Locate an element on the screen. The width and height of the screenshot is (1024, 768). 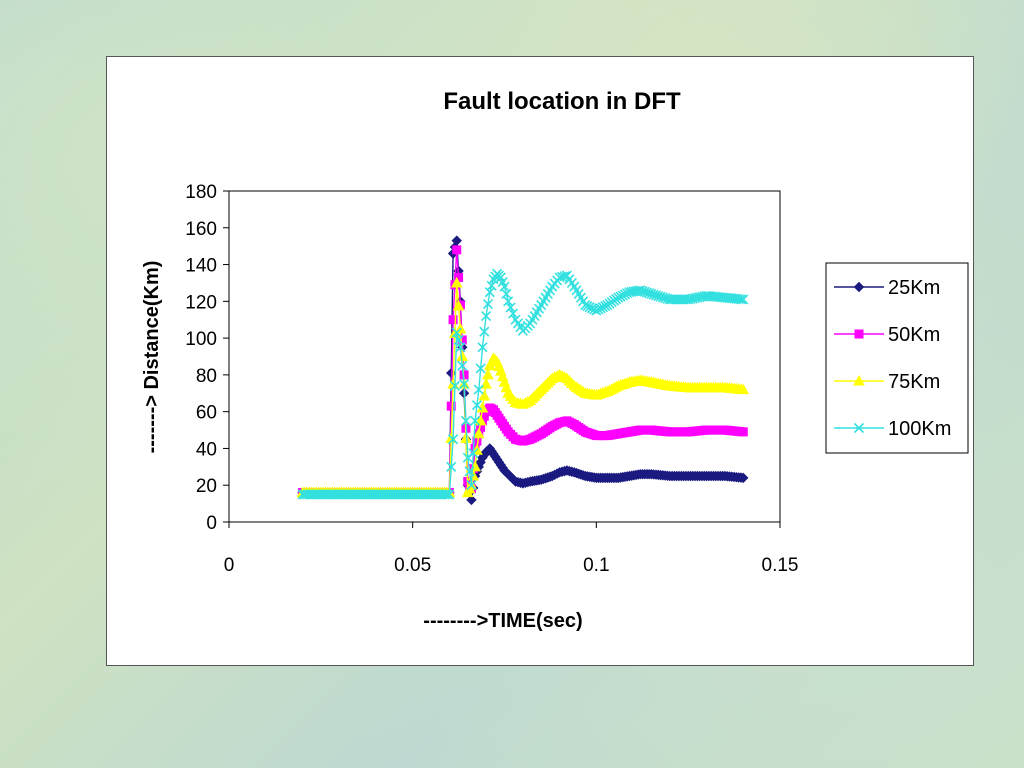
legend: 25Km 50Km 75Km 100Km is located at coordinates (897, 358).